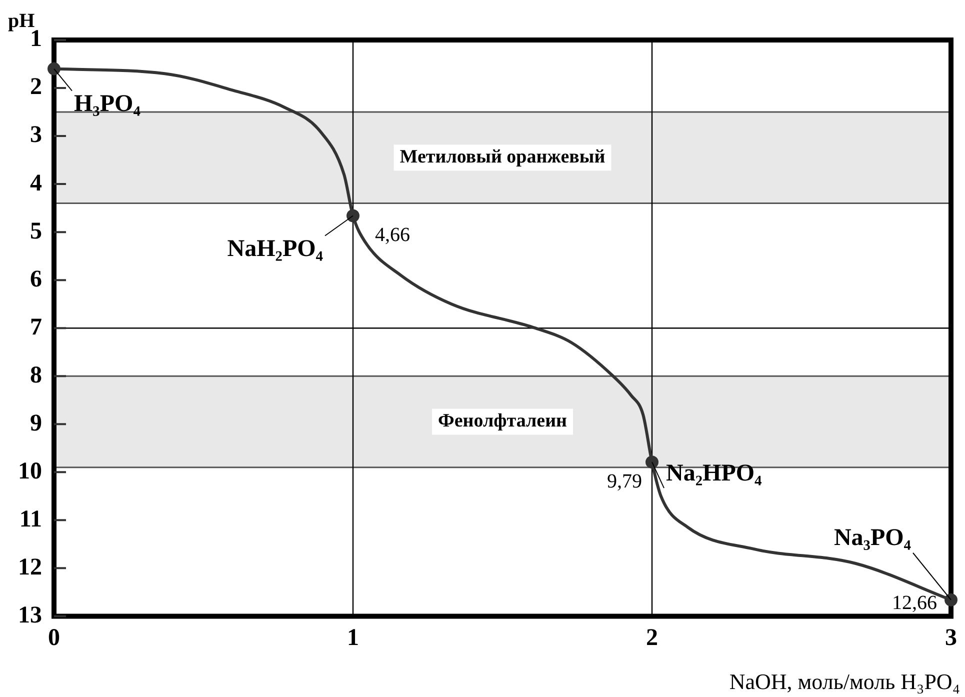  Describe the element at coordinates (275, 249) in the screenshot. I see `annotation: NaH₂PO₄` at that location.